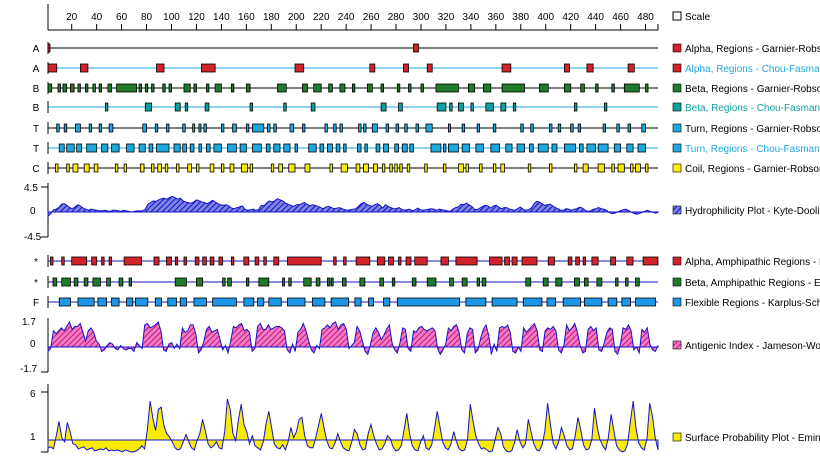  Describe the element at coordinates (421, 17) in the screenshot. I see `scale-tick-label: 300` at that location.